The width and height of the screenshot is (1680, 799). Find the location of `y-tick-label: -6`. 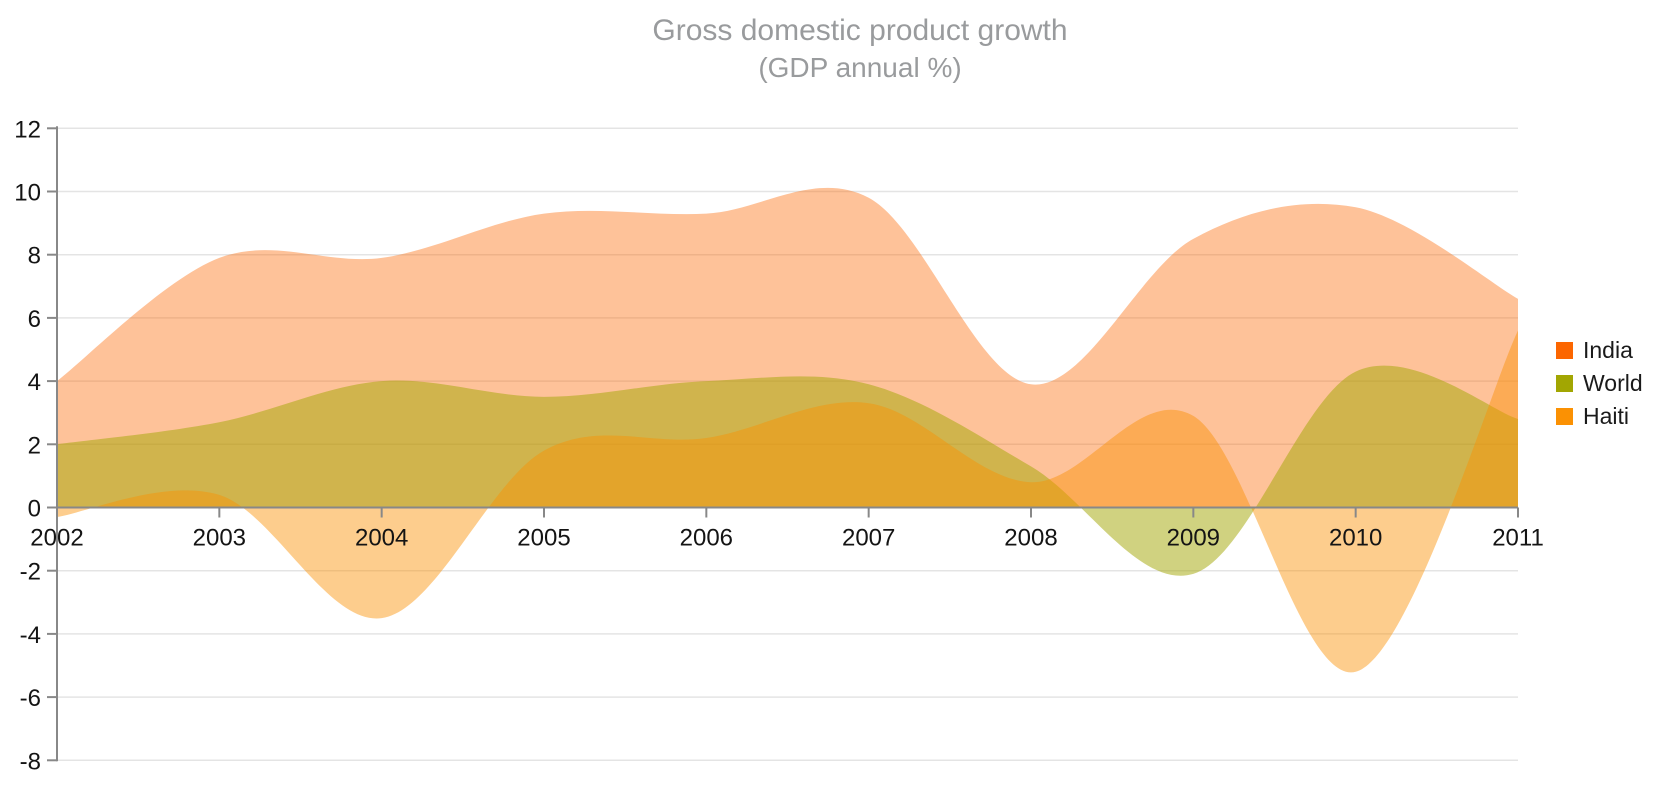

y-tick-label: -6 is located at coordinates (30, 698).